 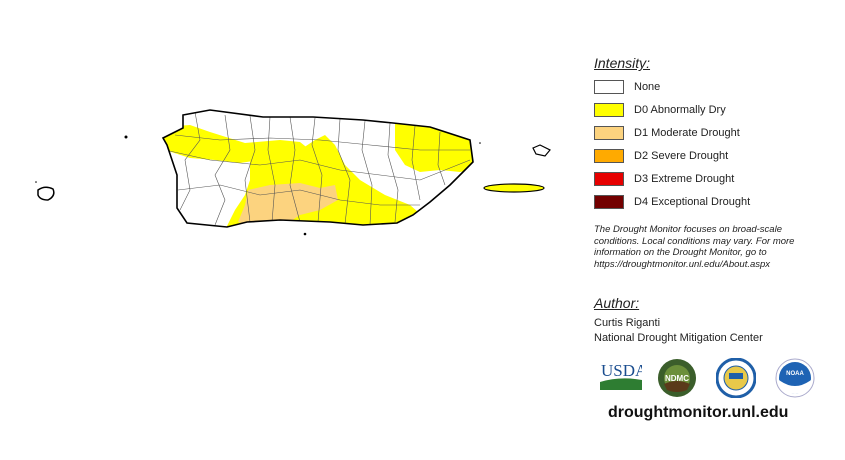 What do you see at coordinates (684, 179) in the screenshot?
I see `legend-label: D3 Extreme Drought` at bounding box center [684, 179].